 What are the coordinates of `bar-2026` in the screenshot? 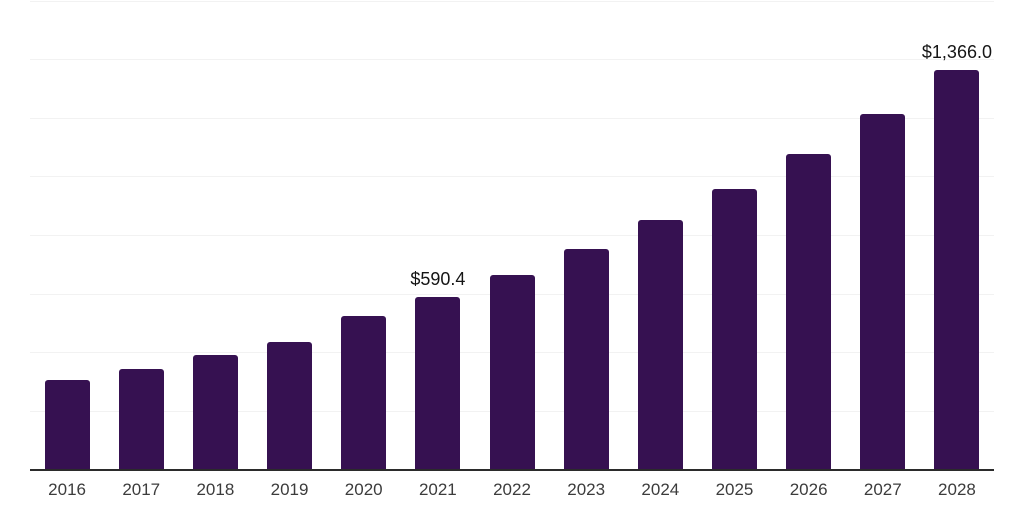 It's located at (809, 311).